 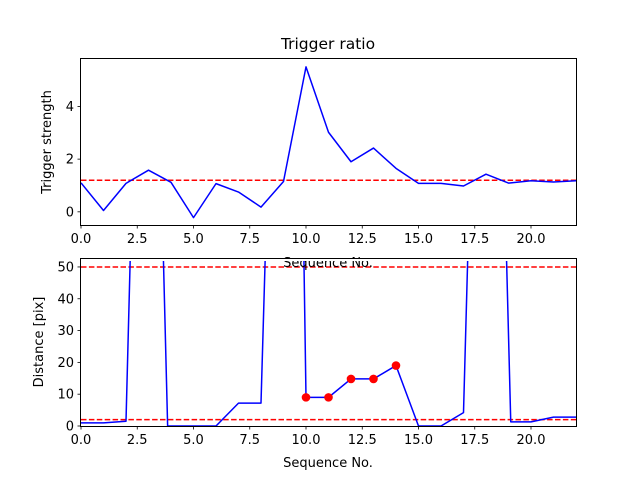 What do you see at coordinates (306, 440) in the screenshot?
I see `chart-bottom-x-tick-label: 10.0` at bounding box center [306, 440].